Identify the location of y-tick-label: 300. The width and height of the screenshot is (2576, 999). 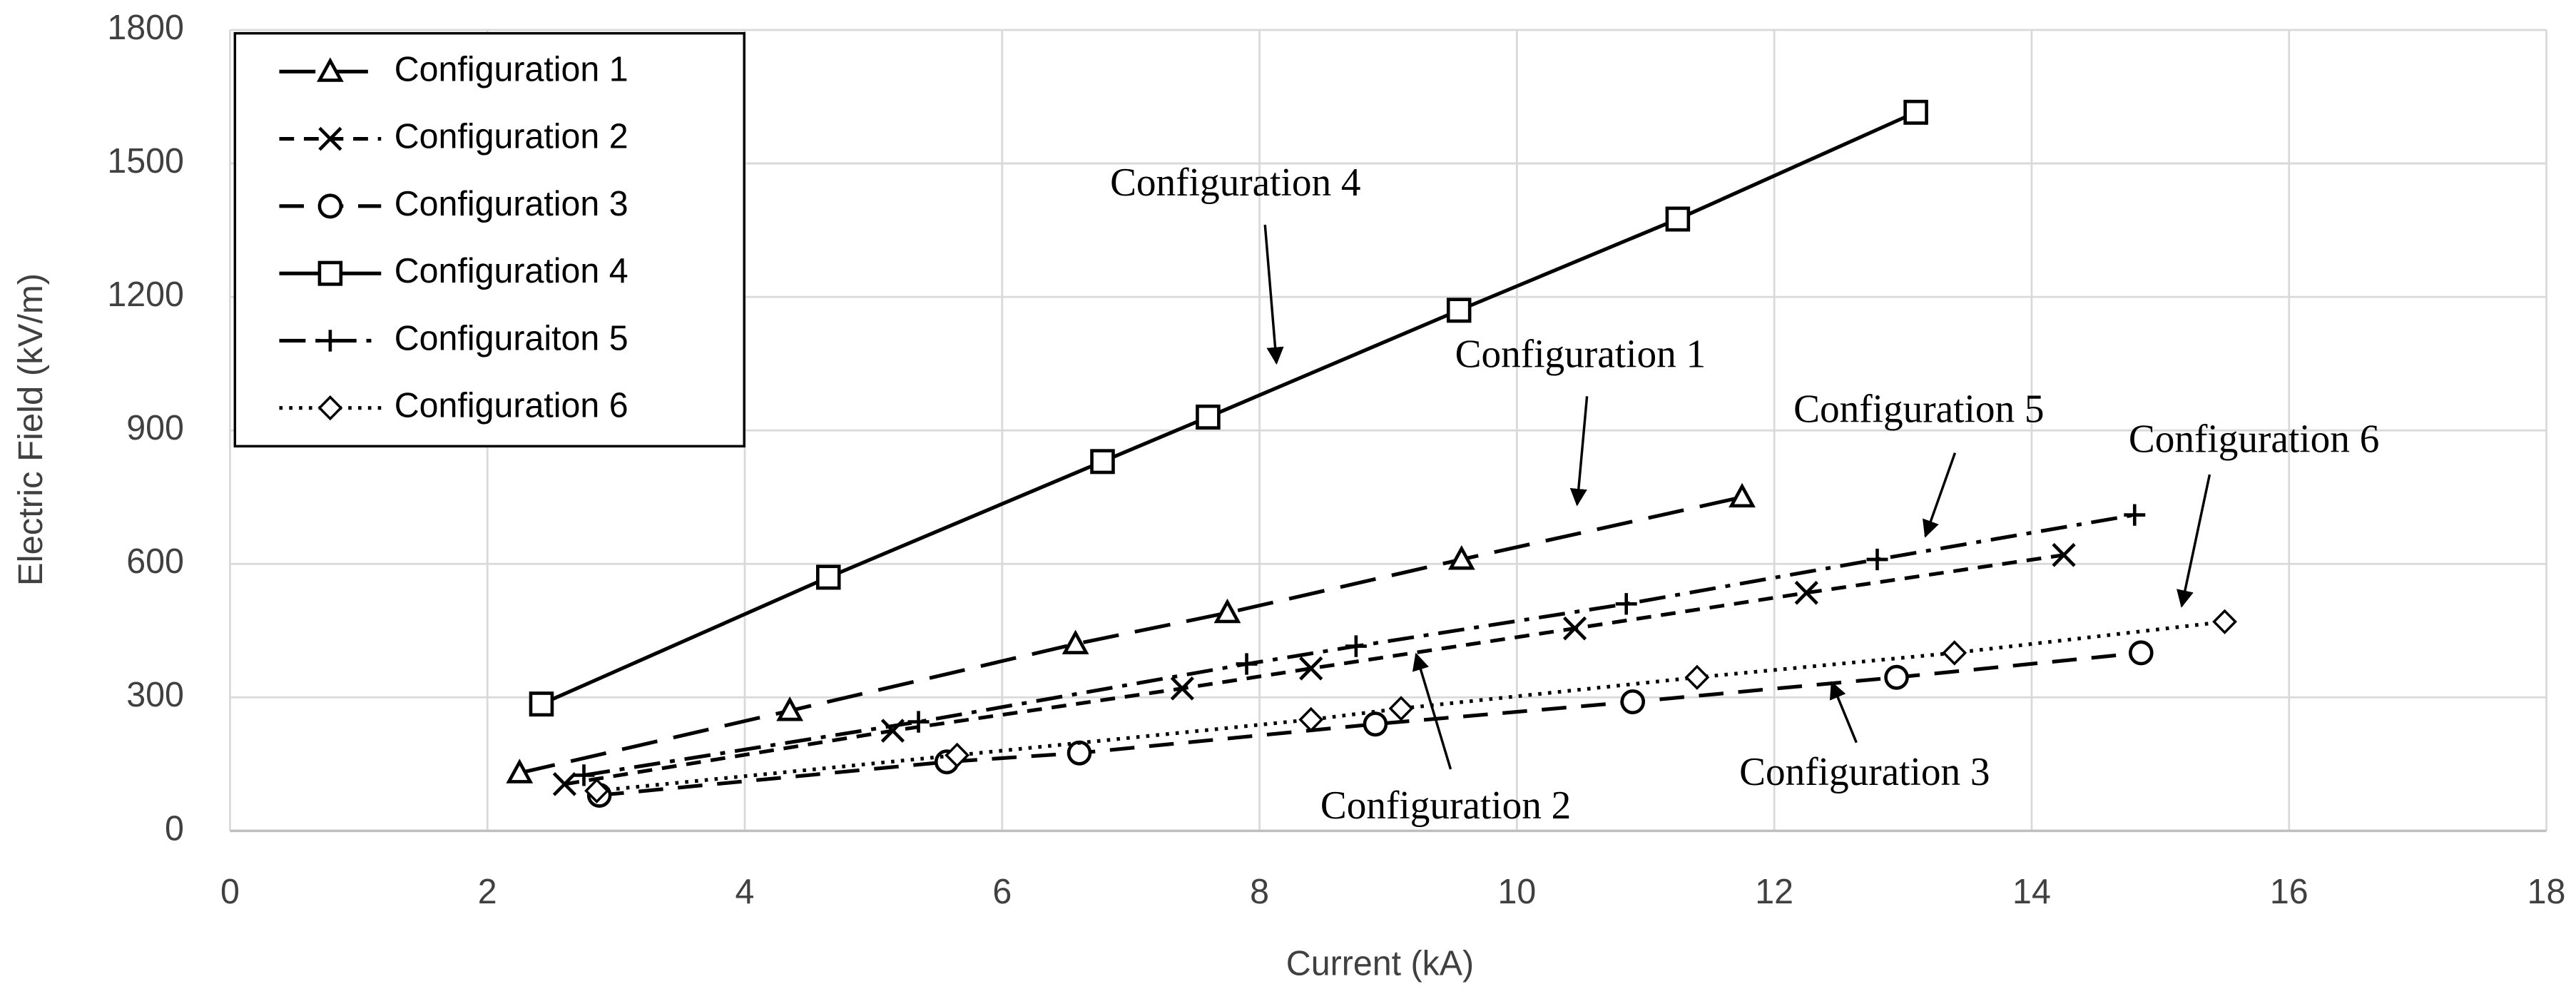
(155, 695).